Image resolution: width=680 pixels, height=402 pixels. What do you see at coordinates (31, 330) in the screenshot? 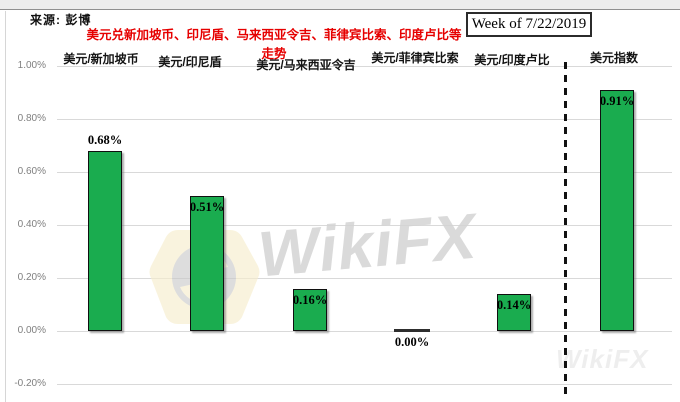
I see `y-axis-tick-label: 0.00%` at bounding box center [31, 330].